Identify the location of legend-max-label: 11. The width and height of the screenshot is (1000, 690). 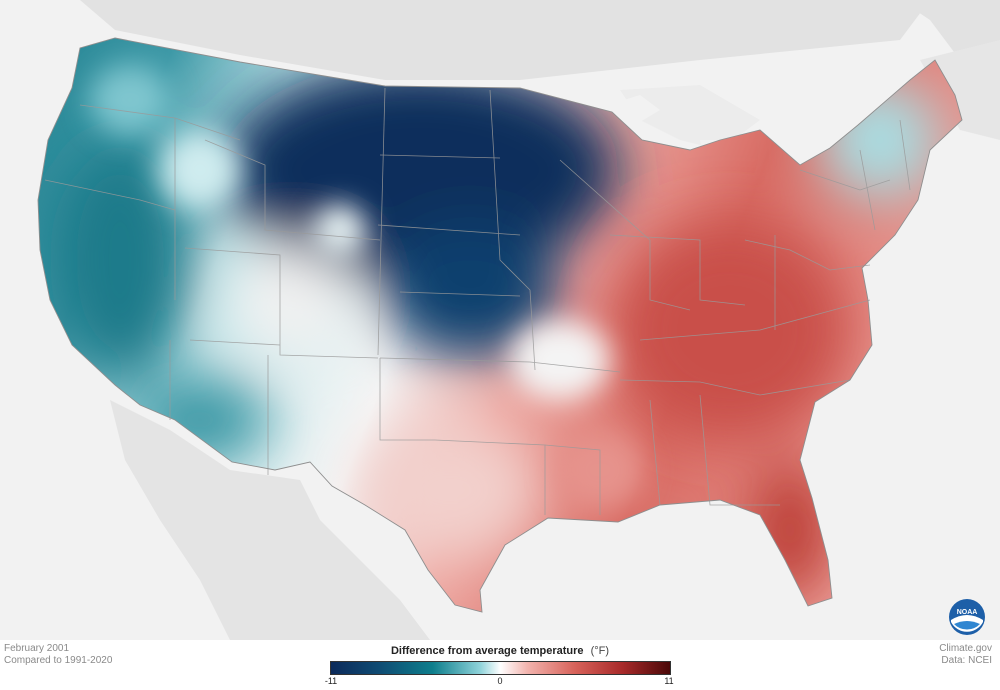
(669, 681).